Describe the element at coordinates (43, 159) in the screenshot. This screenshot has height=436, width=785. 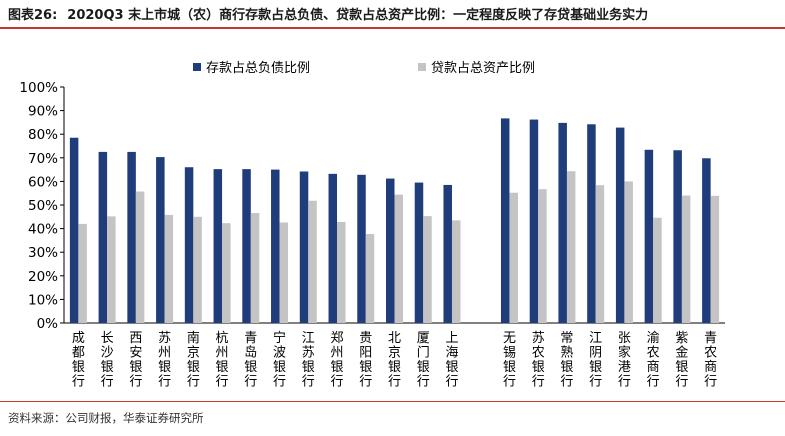
I see `y-tick-label: 70%` at that location.